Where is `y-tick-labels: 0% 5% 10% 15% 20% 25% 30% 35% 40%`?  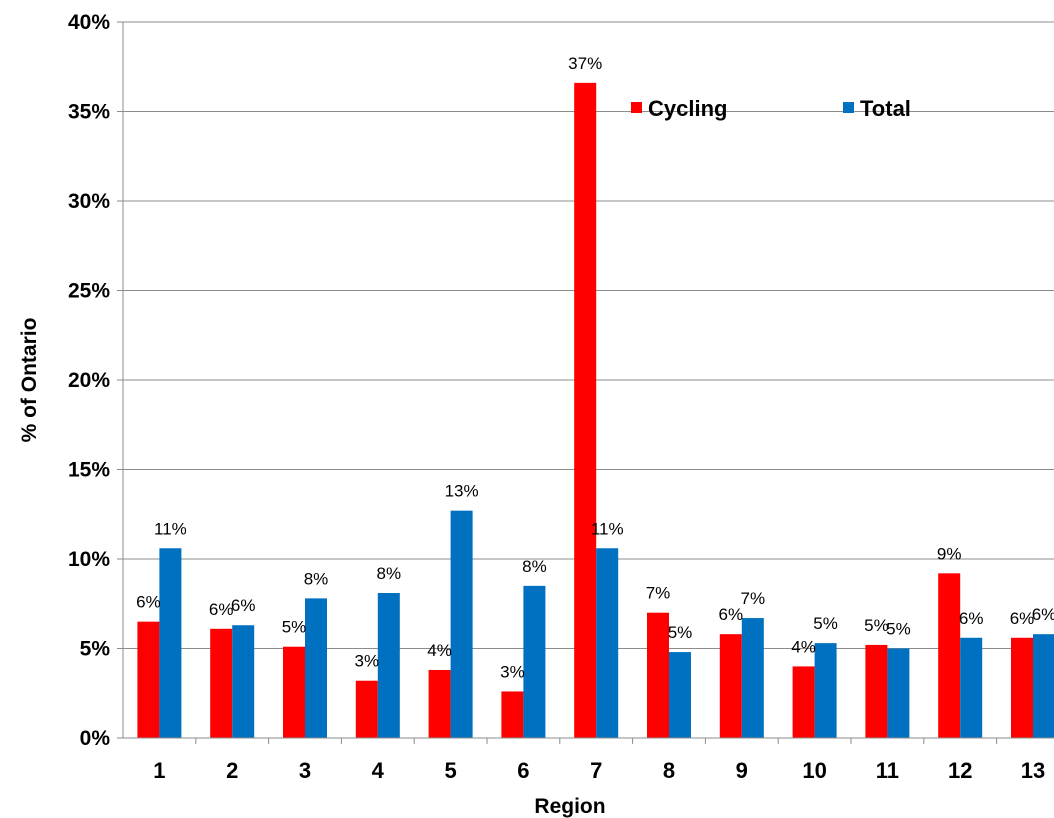 y-tick-labels: 0% 5% 10% 15% 20% 25% 30% 35% 40% is located at coordinates (89, 380).